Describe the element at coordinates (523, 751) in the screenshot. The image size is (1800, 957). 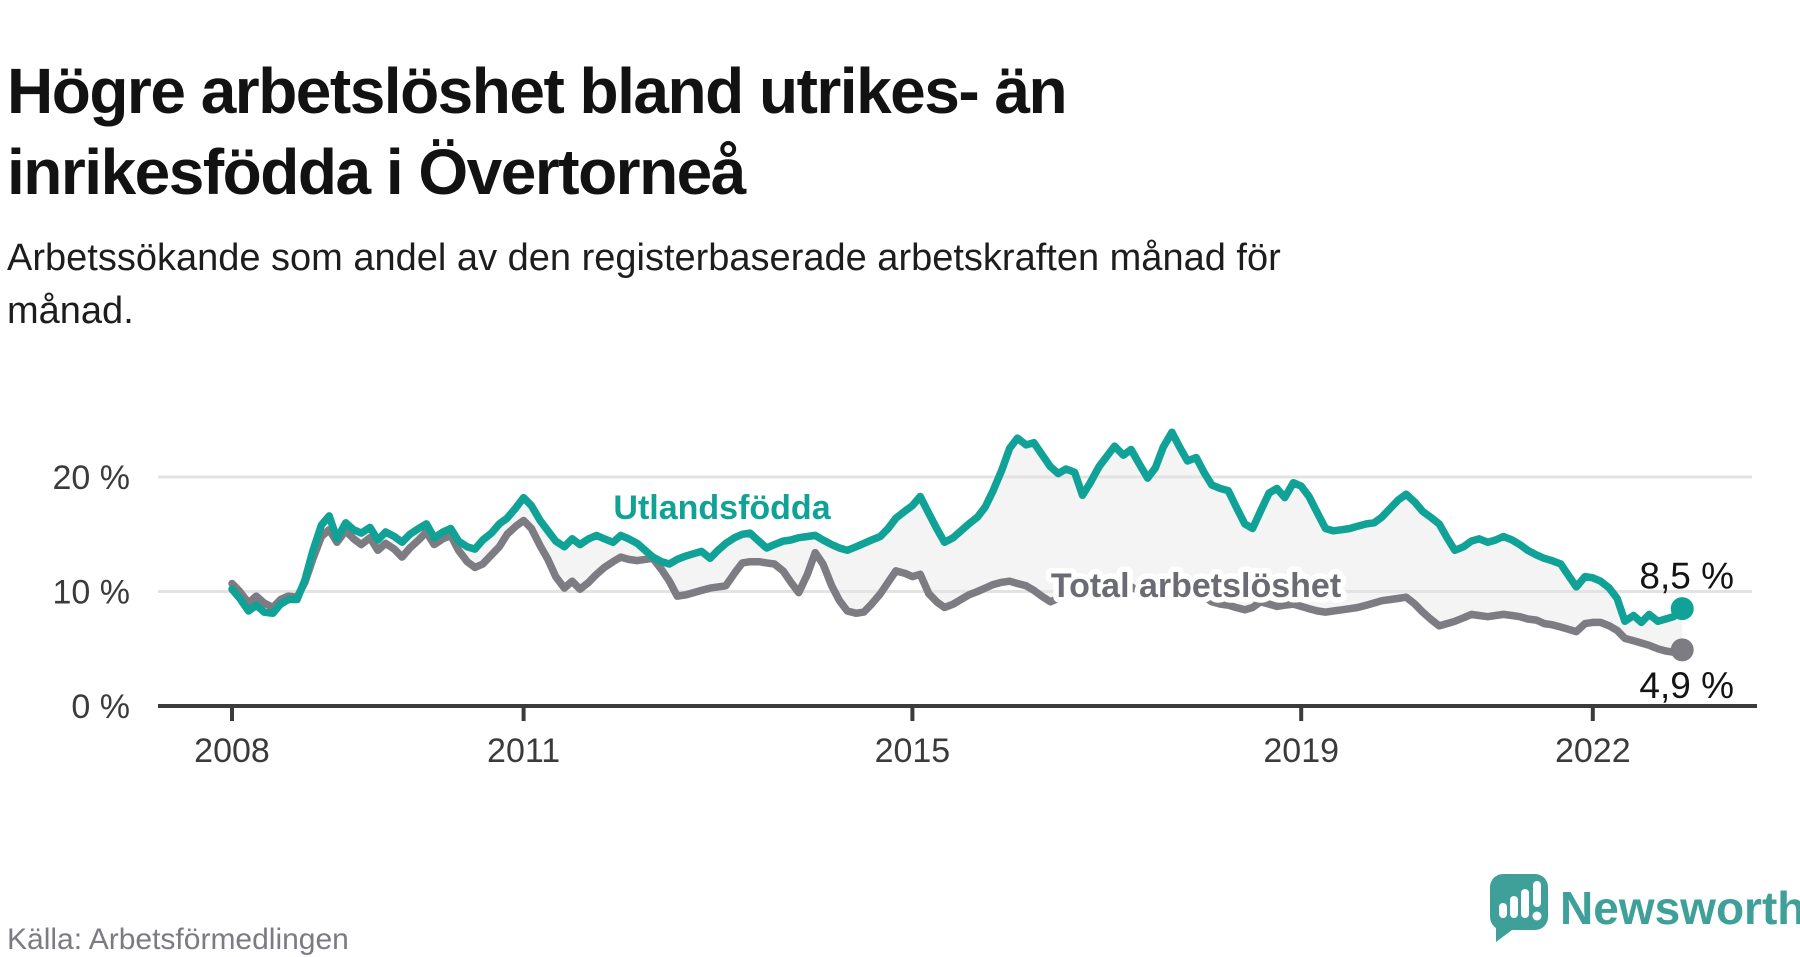
I see `x-tick-label-2011: 2011` at that location.